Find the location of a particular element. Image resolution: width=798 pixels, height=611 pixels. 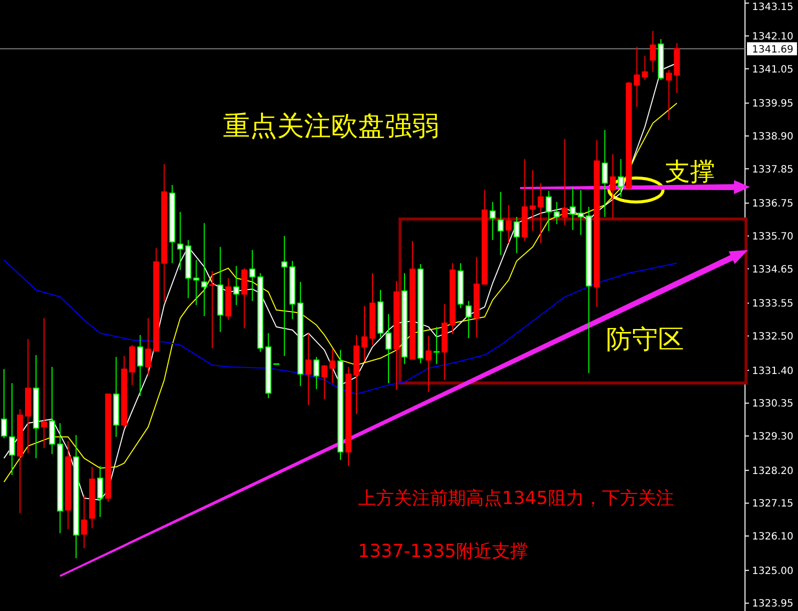

y-tick-label: 1328.20 is located at coordinates (773, 471).